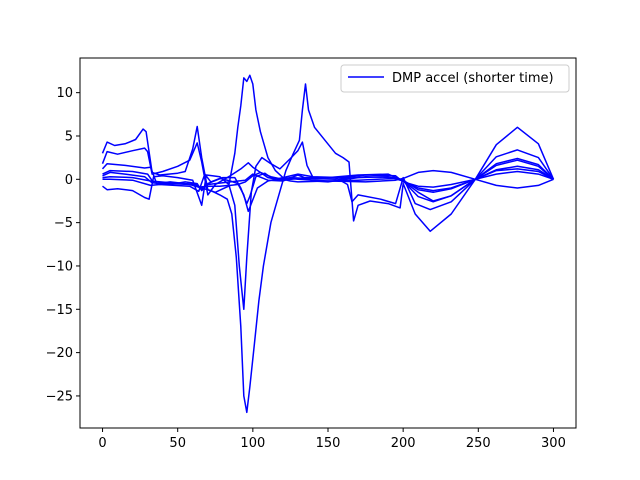 This screenshot has height=480, width=640. I want to click on y-tick-label: −15, so click(59, 310).